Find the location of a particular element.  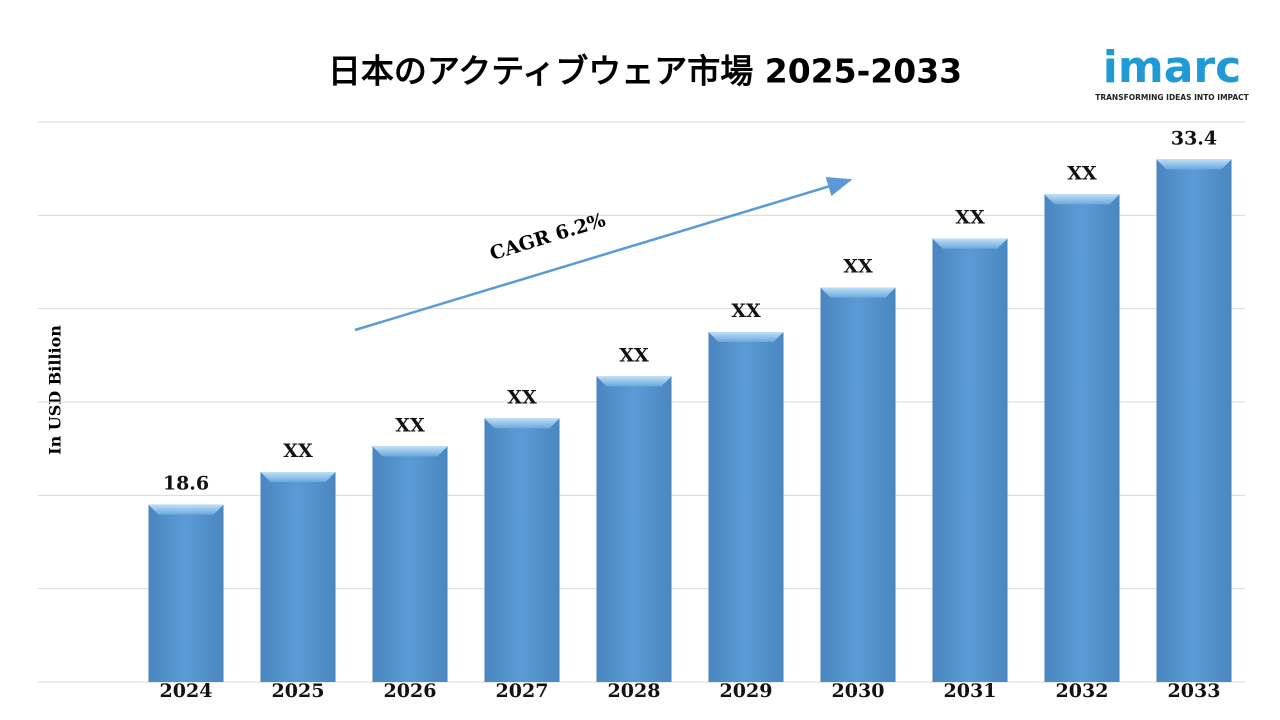

x-tick-label: 2025 is located at coordinates (298, 691).